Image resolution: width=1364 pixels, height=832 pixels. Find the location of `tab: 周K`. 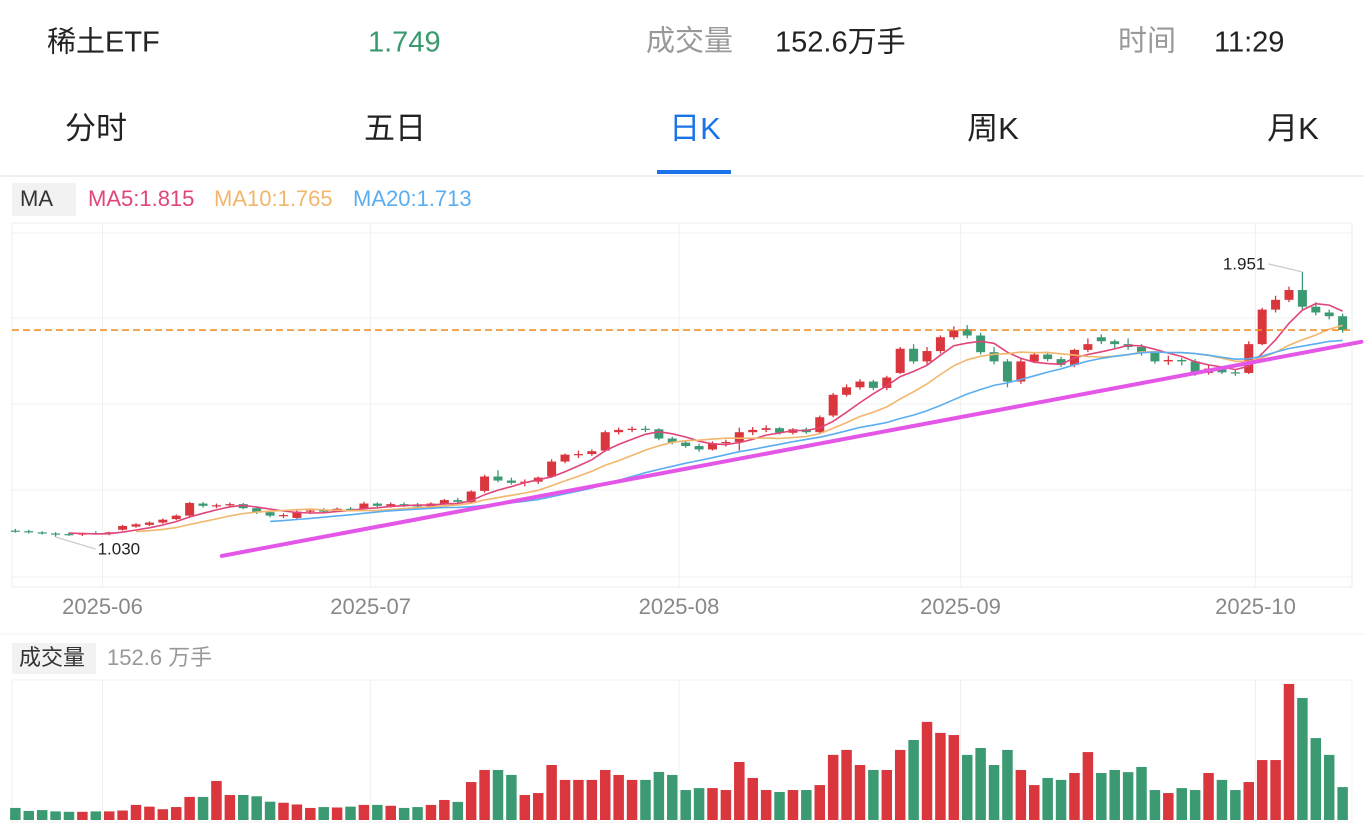

tab: 周K is located at coordinates (993, 128).